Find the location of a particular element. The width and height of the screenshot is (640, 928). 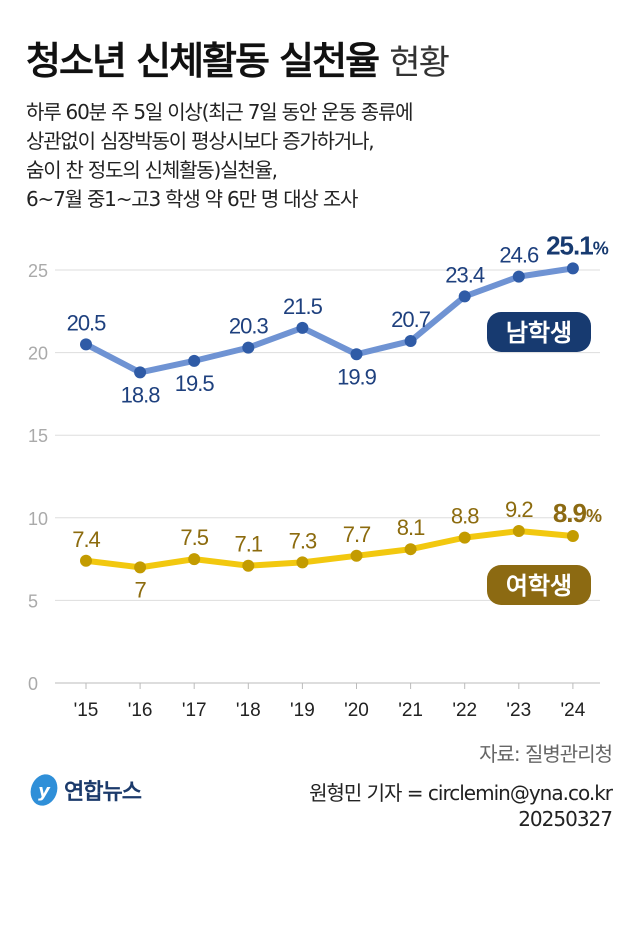

data-label: 23.4 is located at coordinates (465, 274).